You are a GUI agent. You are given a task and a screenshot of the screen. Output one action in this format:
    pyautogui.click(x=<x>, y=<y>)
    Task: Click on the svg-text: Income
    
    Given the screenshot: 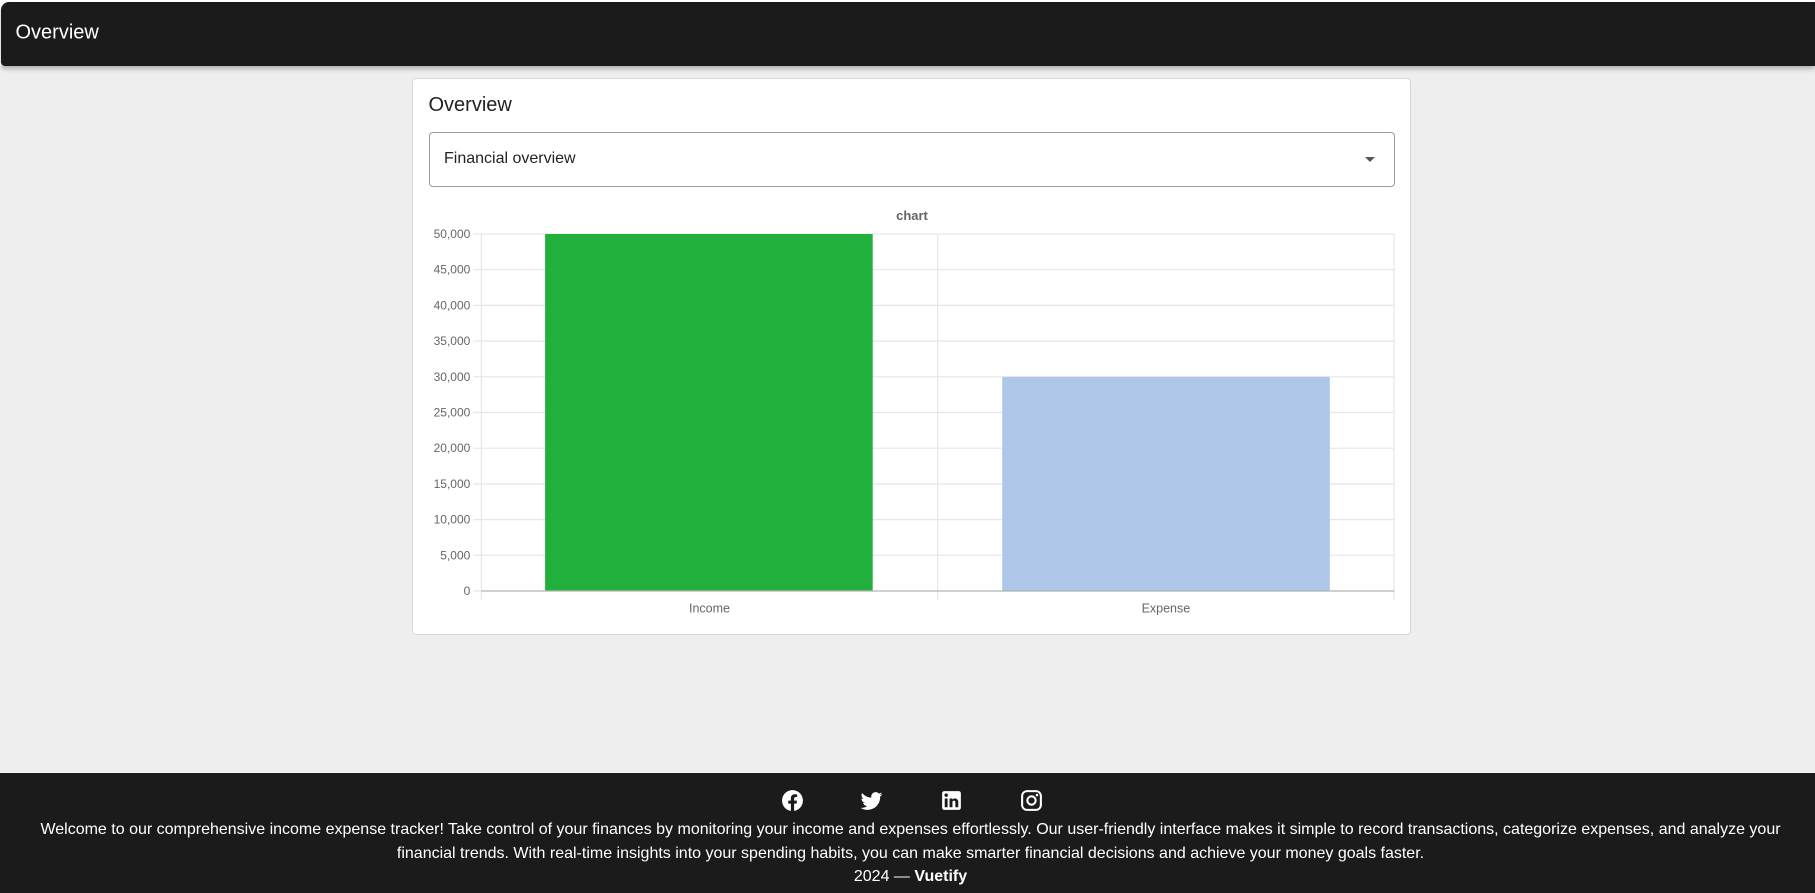 What is the action you would take?
    pyautogui.click(x=709, y=608)
    